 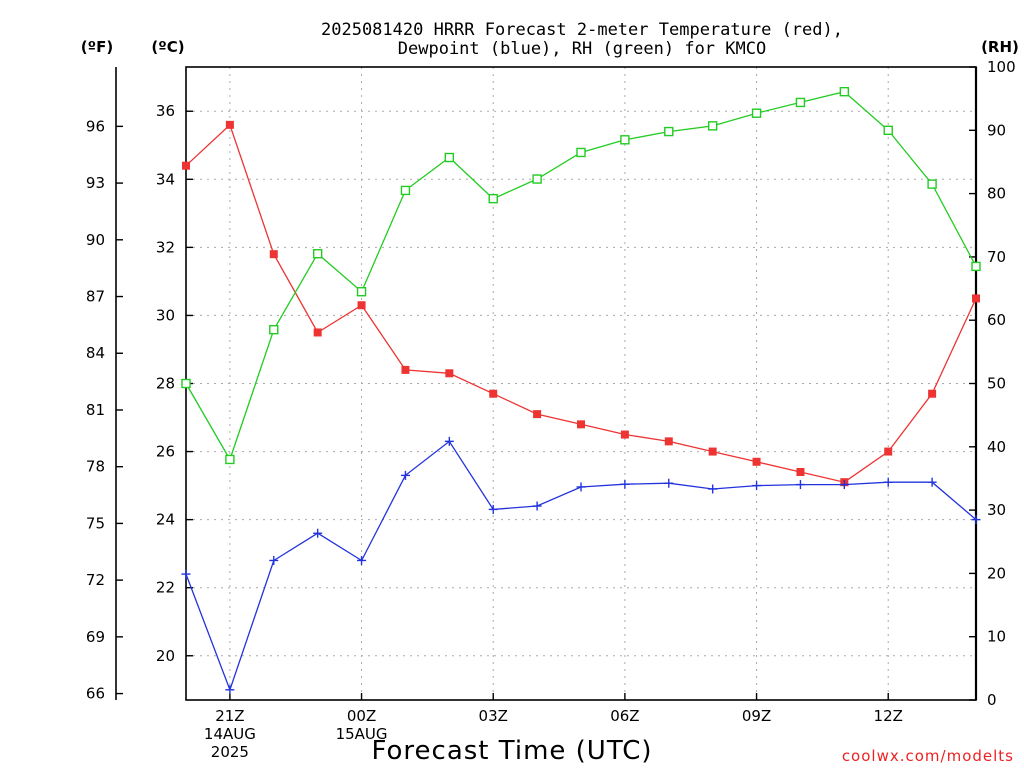 I want to click on x-tick-label: 03Z, so click(x=493, y=716).